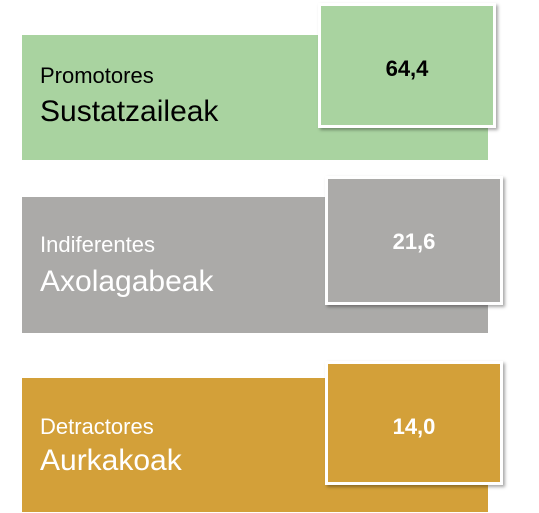  I want to click on label-eu: Axolagabeak, so click(127, 281).